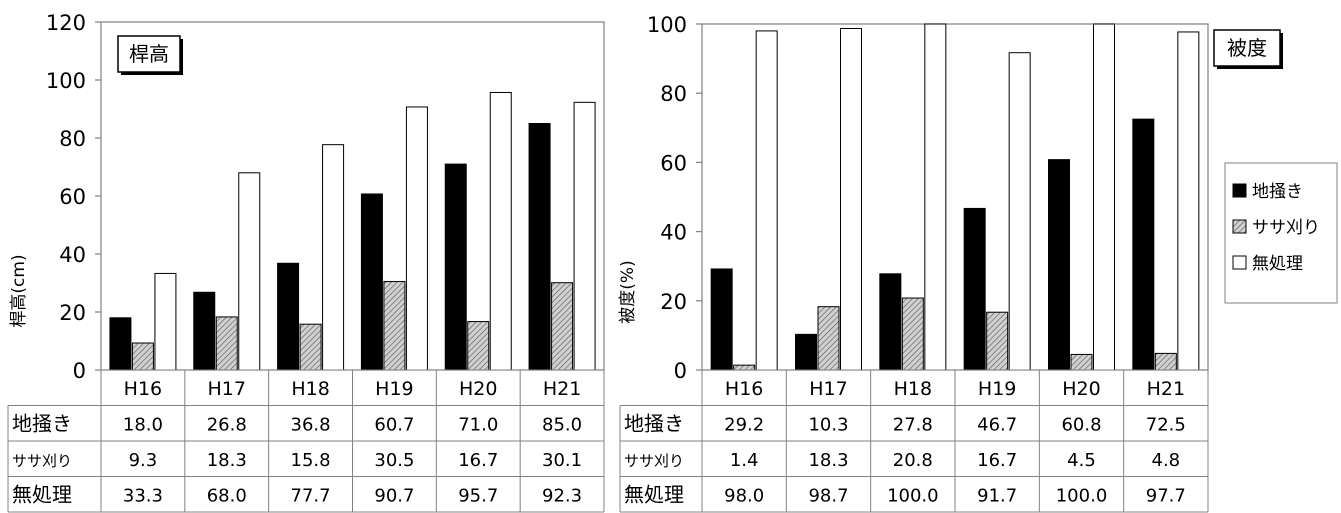 This screenshot has width=1341, height=513. Describe the element at coordinates (310, 389) in the screenshot. I see `x-tick-label: H18` at that location.